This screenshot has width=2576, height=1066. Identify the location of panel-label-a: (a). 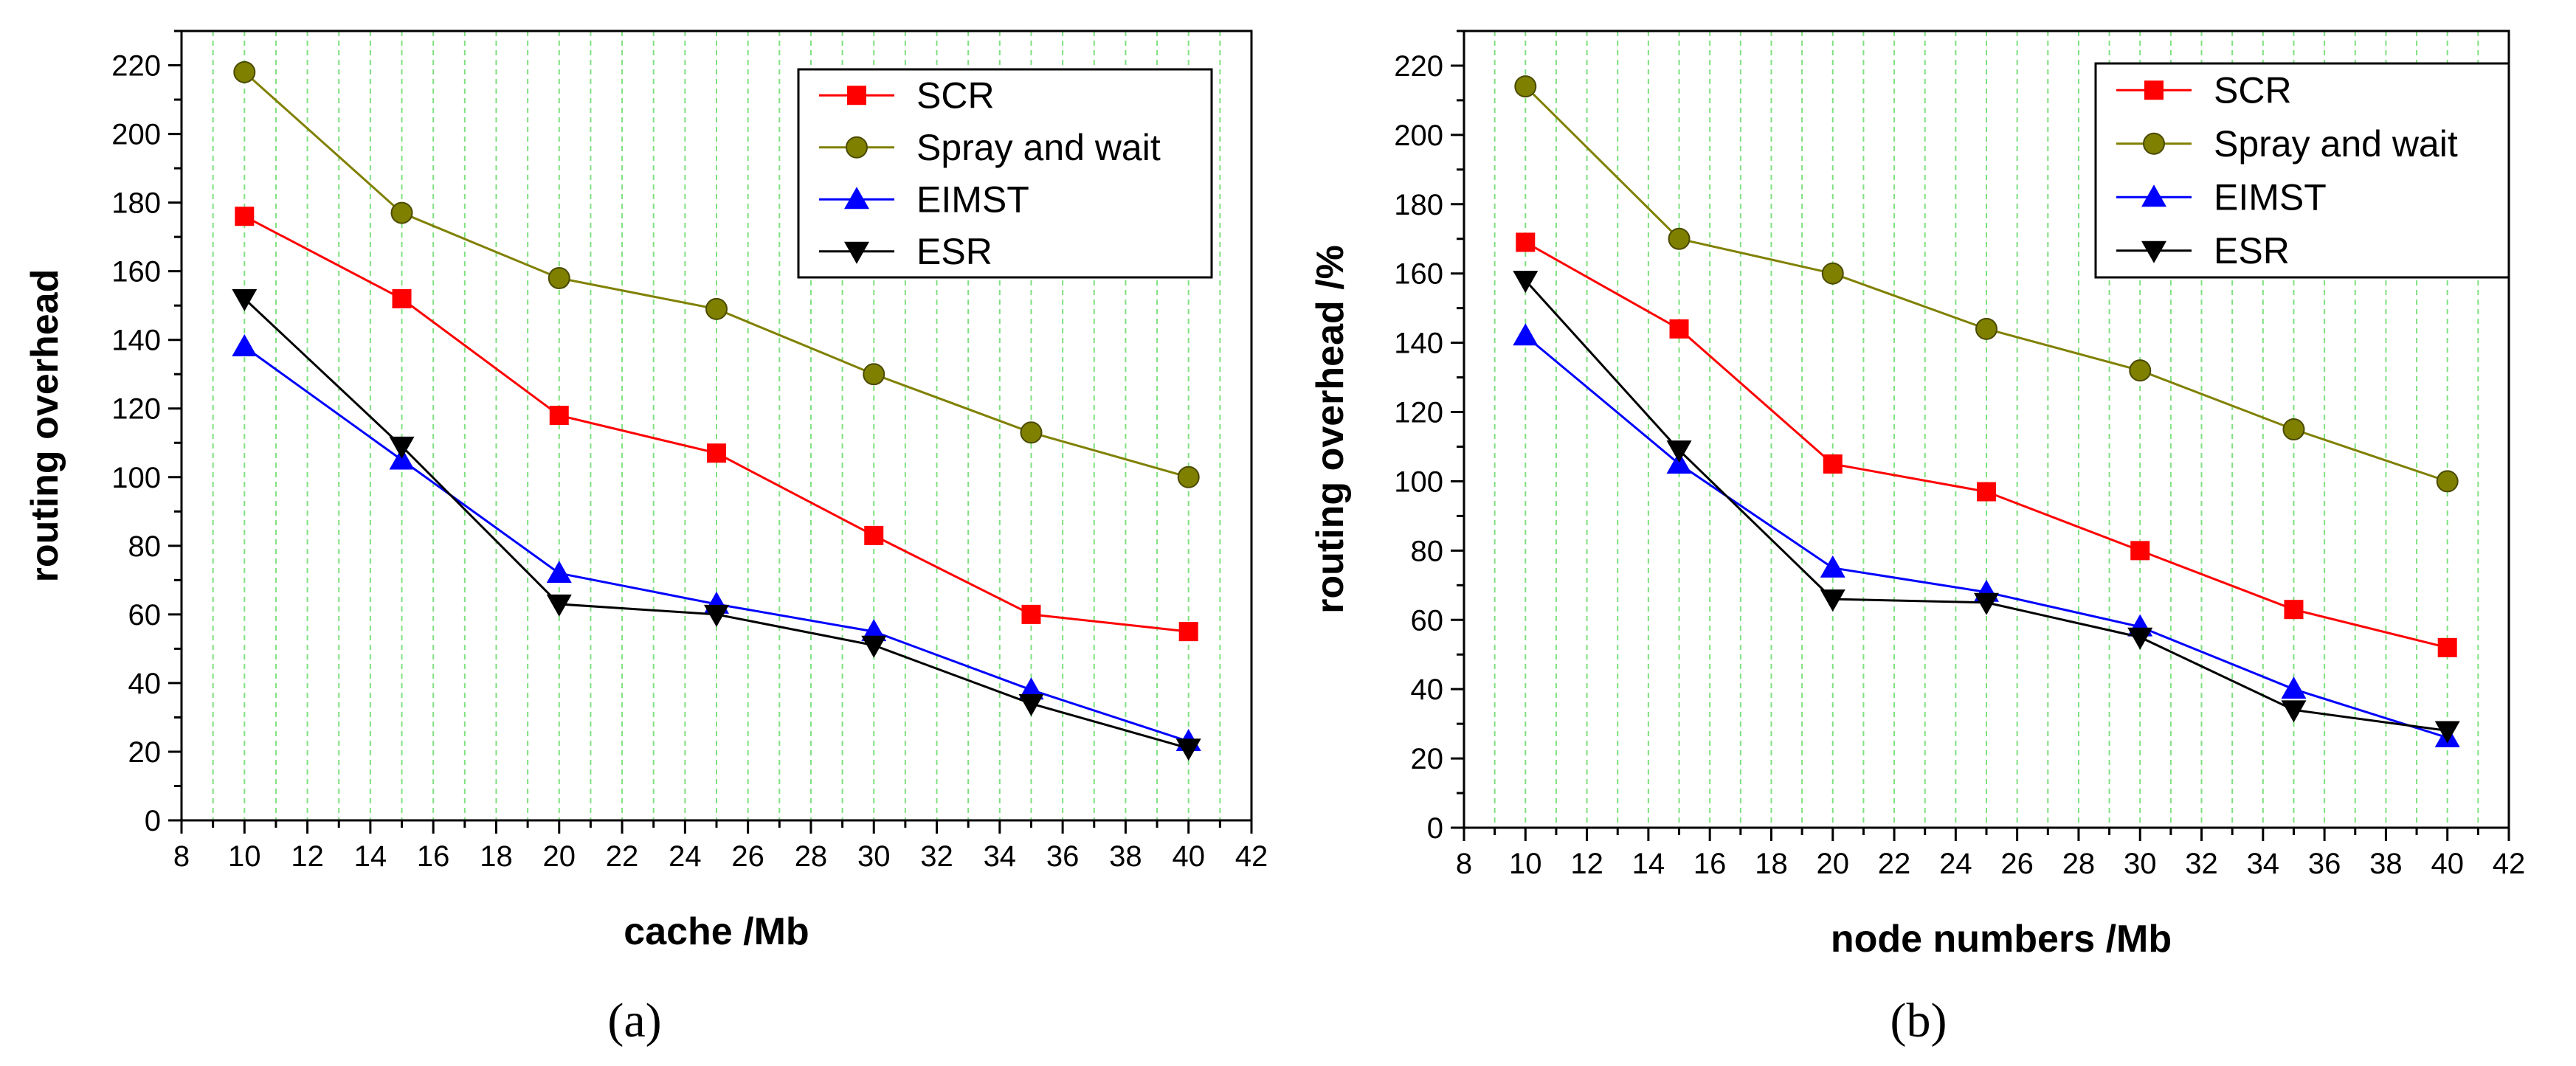
(634, 1021).